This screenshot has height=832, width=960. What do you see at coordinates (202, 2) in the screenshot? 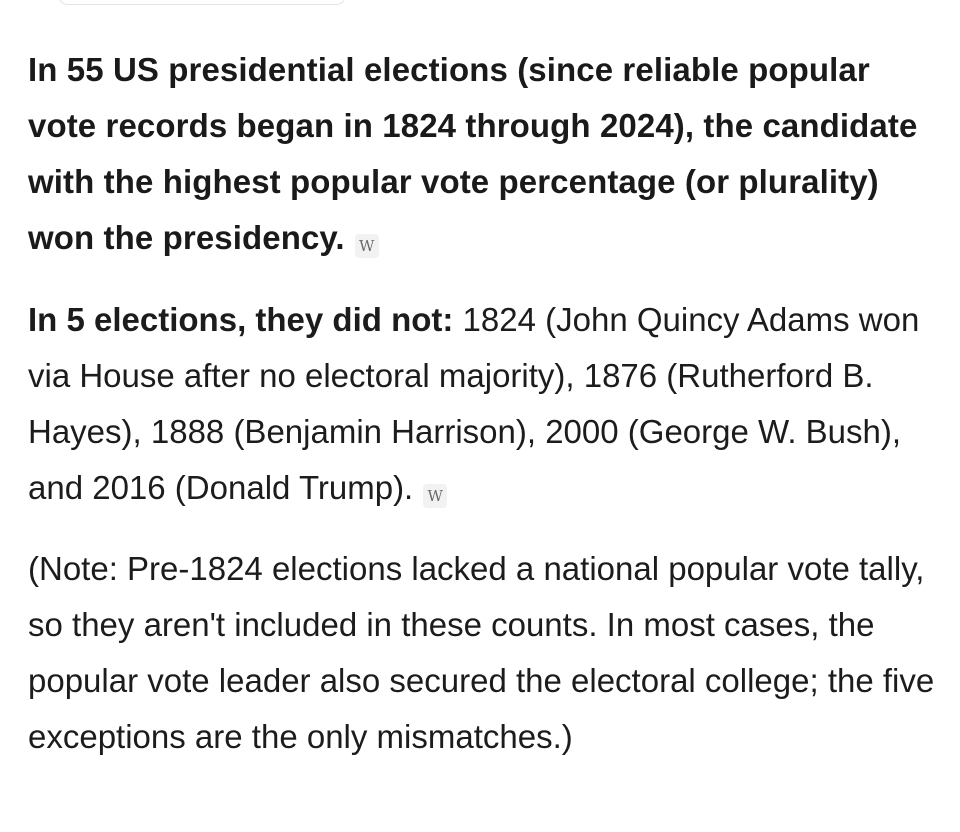
I see `previous-message-edge` at bounding box center [202, 2].